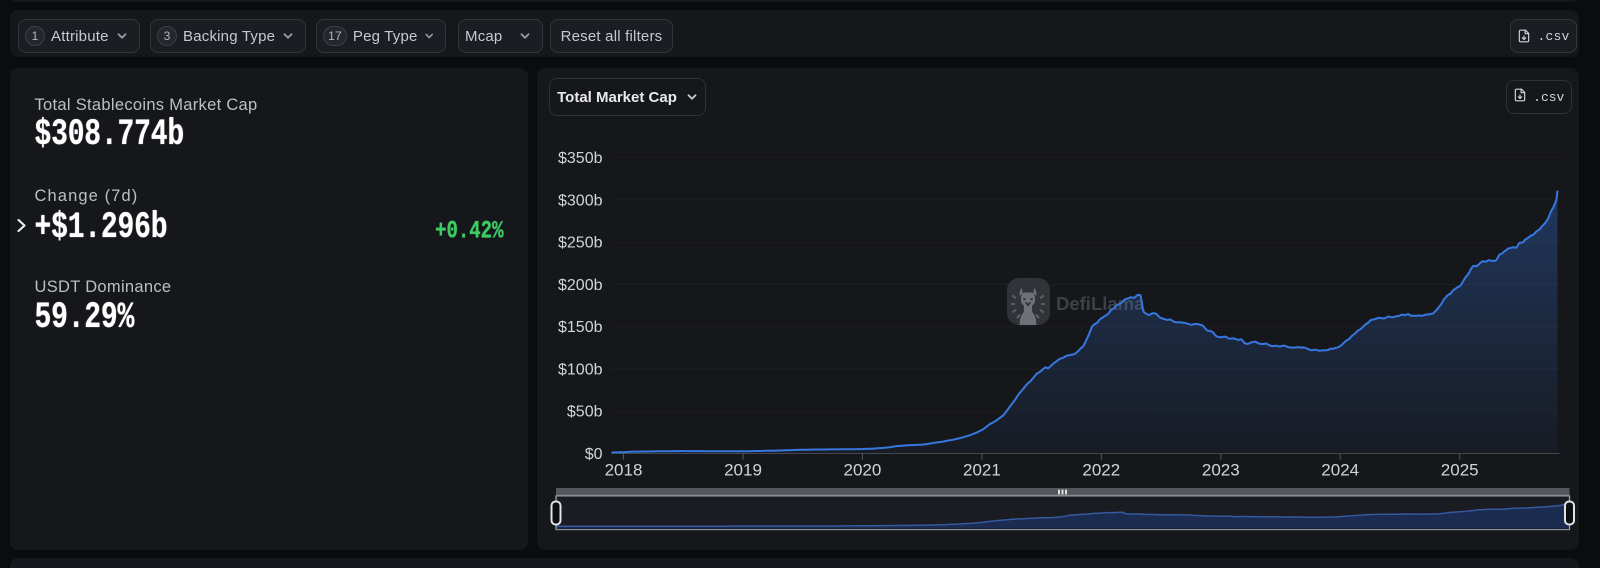  Describe the element at coordinates (743, 470) in the screenshot. I see `svg-text: 2019` at that location.